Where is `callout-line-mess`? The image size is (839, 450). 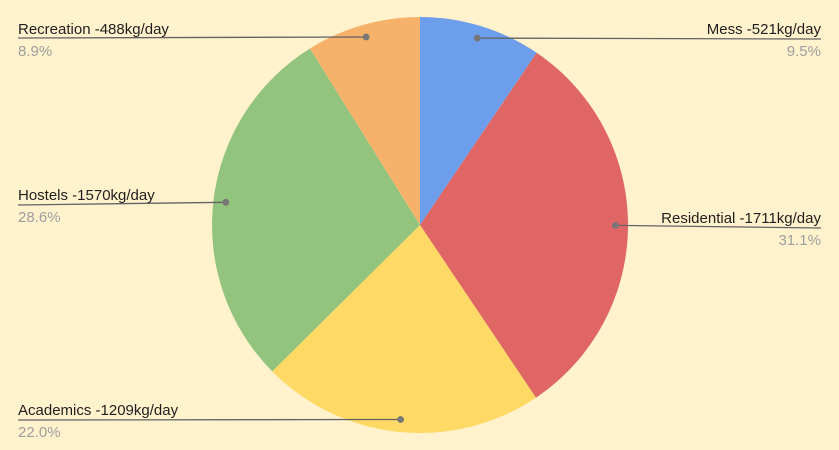 callout-line-mess is located at coordinates (649, 38).